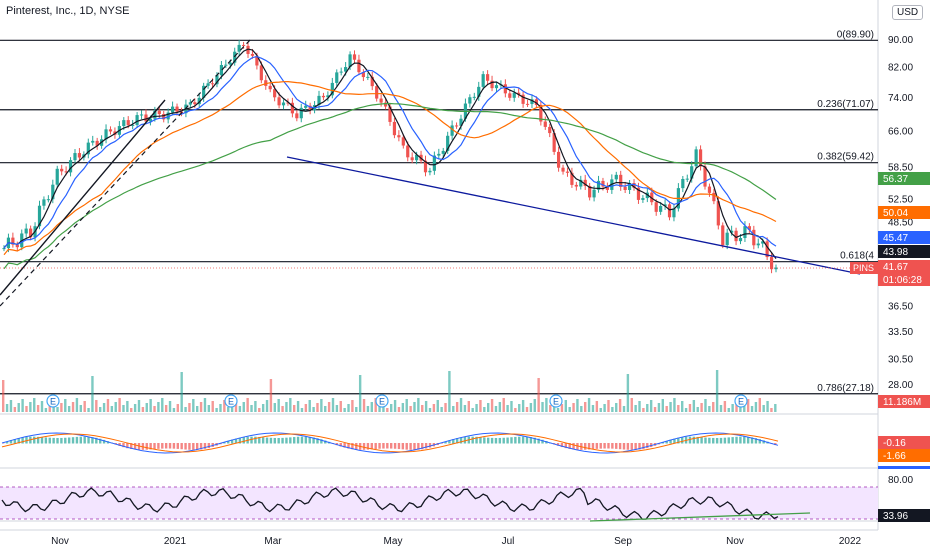  Describe the element at coordinates (175, 541) in the screenshot. I see `time-tick-label: 2021` at that location.